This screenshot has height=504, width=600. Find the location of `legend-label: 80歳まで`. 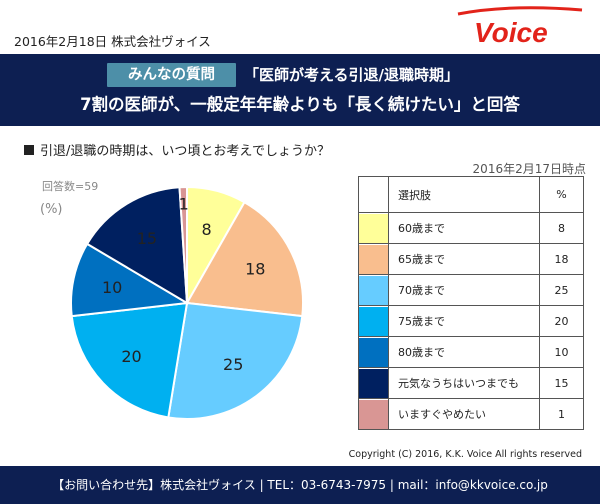

legend-label: 80歳まで is located at coordinates (464, 352).